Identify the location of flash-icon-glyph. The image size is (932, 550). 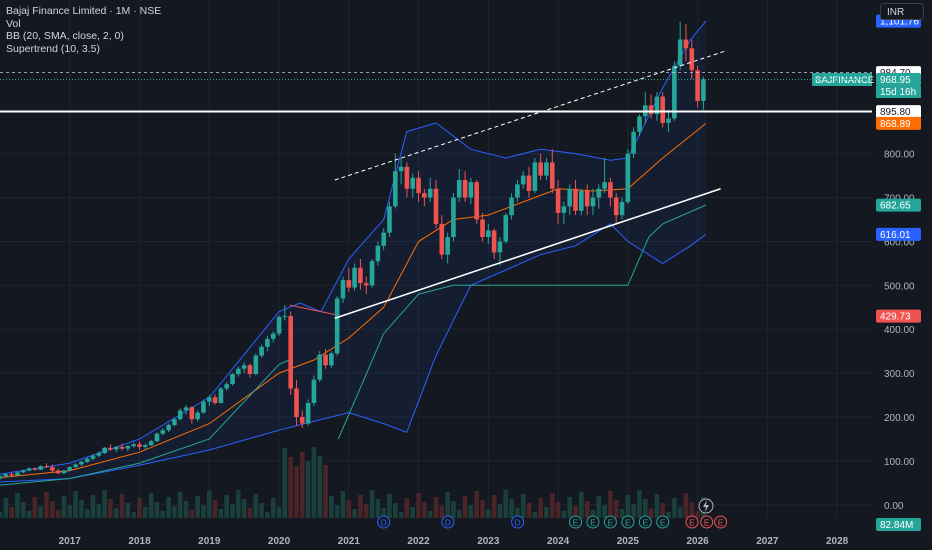
(705, 506).